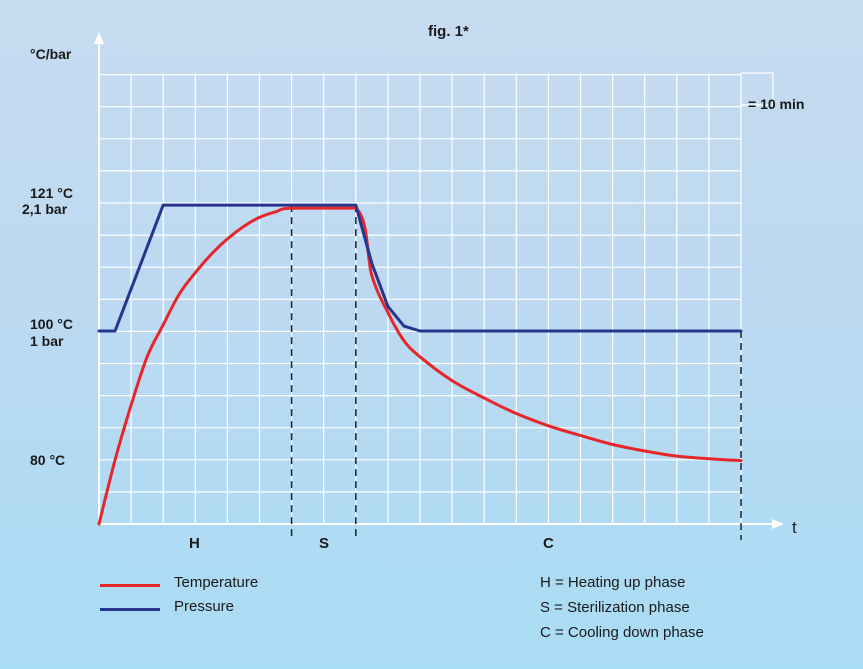  I want to click on y-tick-121-pressure: 2,1 bar, so click(45, 209).